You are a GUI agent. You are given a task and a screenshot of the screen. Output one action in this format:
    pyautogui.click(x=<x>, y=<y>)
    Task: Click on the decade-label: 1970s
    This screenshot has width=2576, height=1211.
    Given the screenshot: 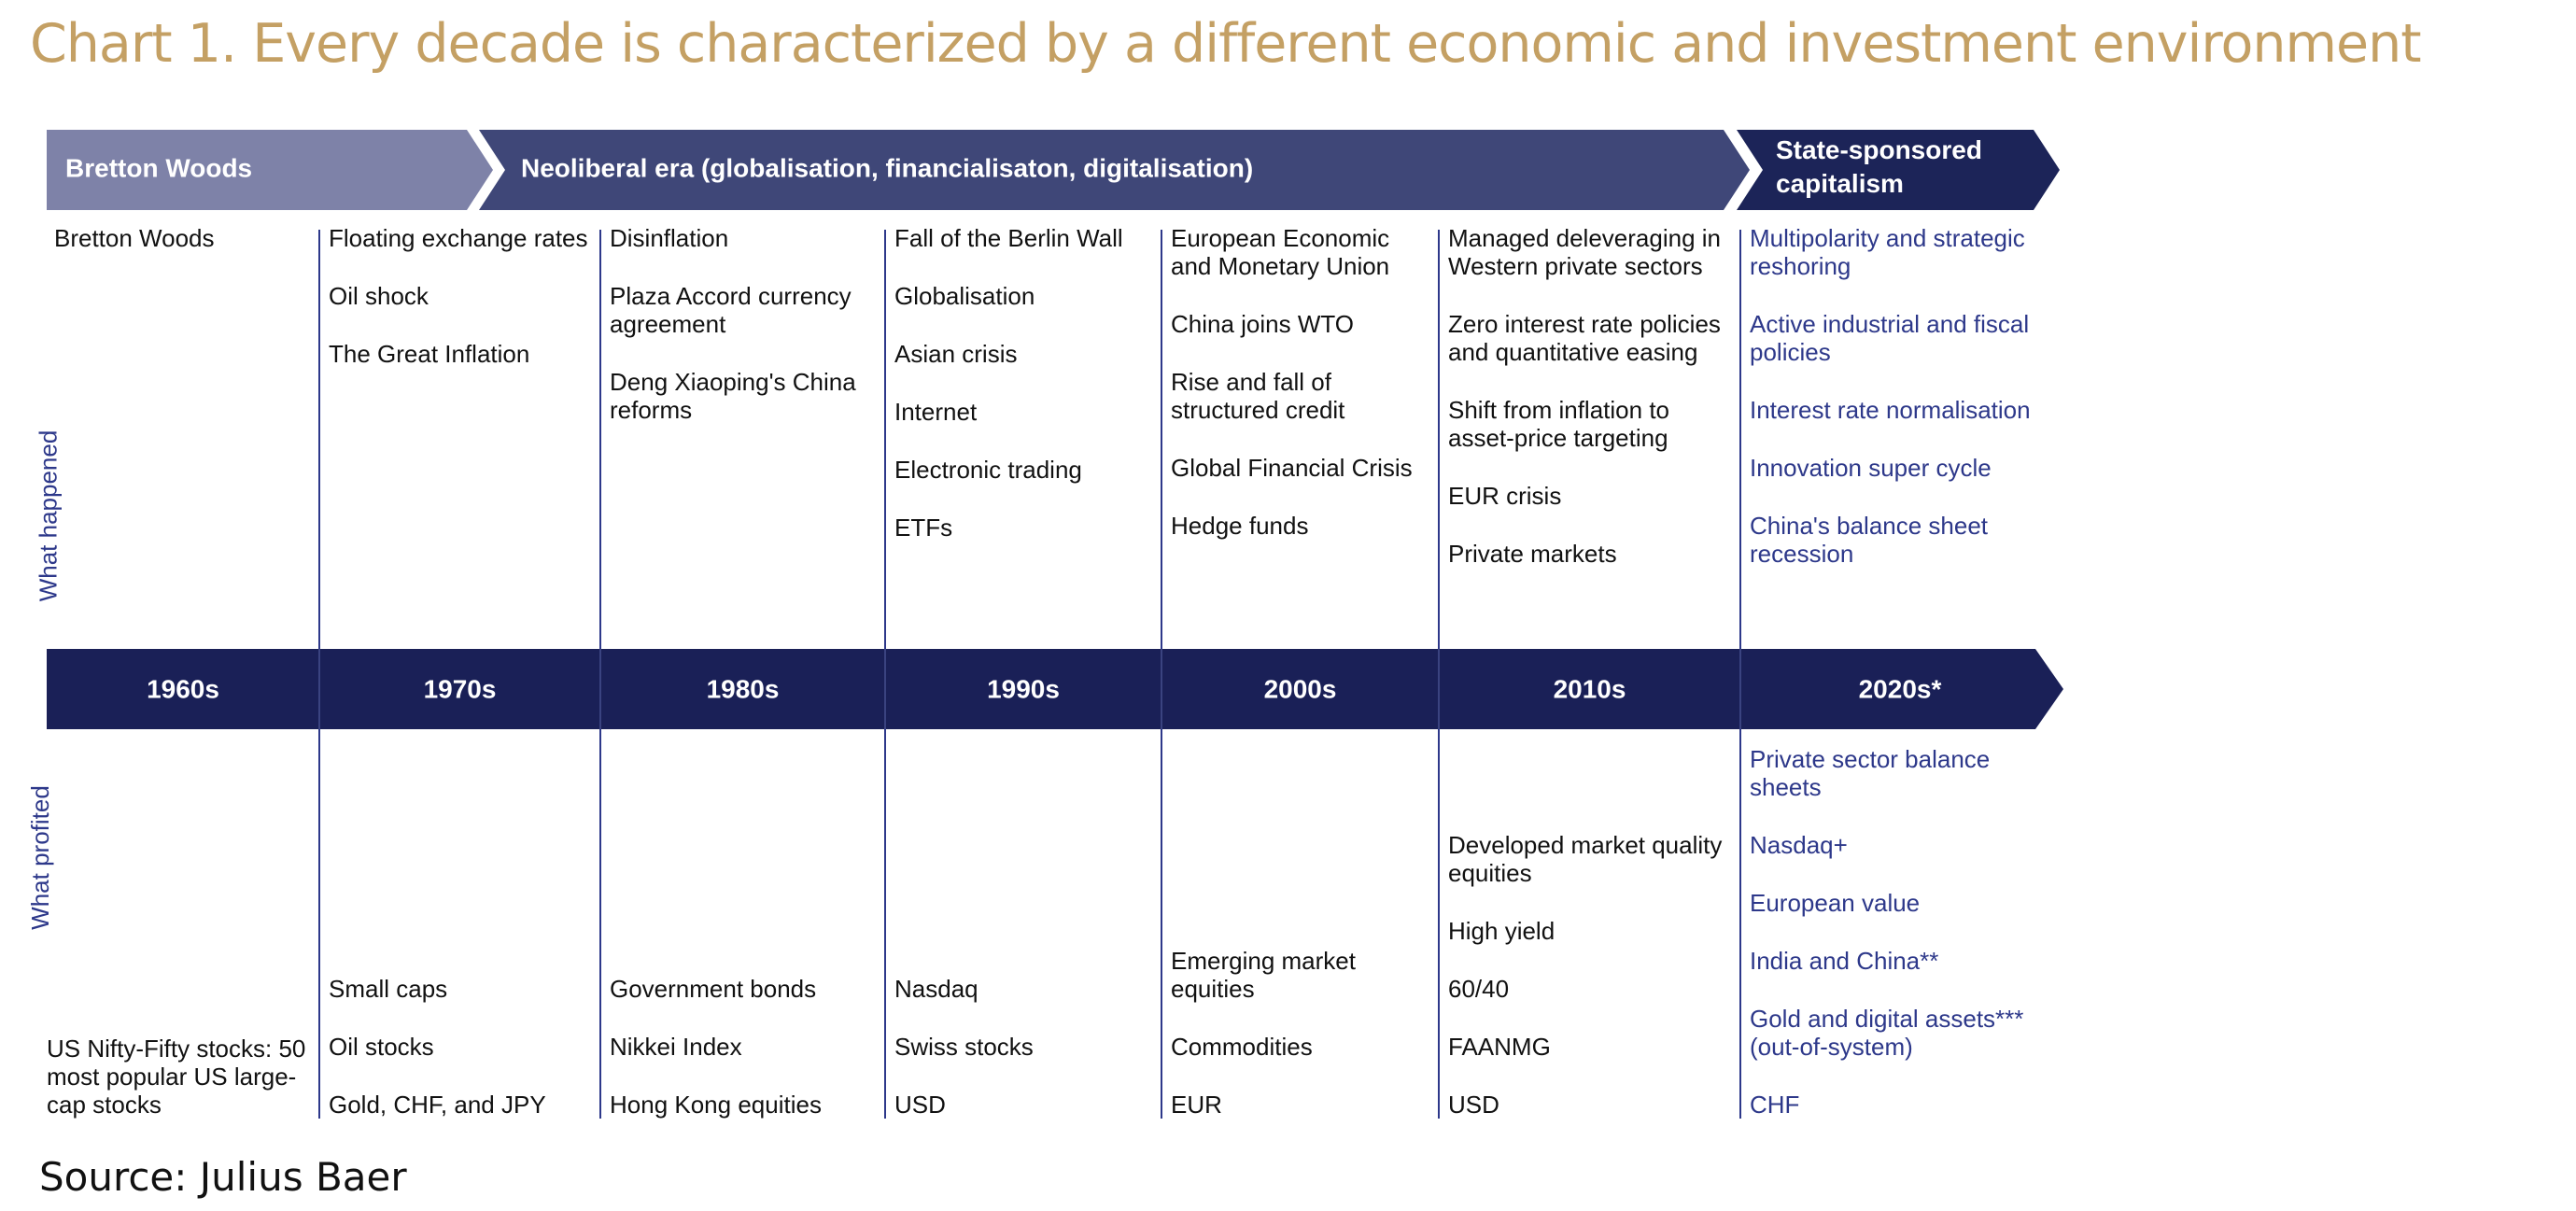 What is the action you would take?
    pyautogui.click(x=460, y=688)
    